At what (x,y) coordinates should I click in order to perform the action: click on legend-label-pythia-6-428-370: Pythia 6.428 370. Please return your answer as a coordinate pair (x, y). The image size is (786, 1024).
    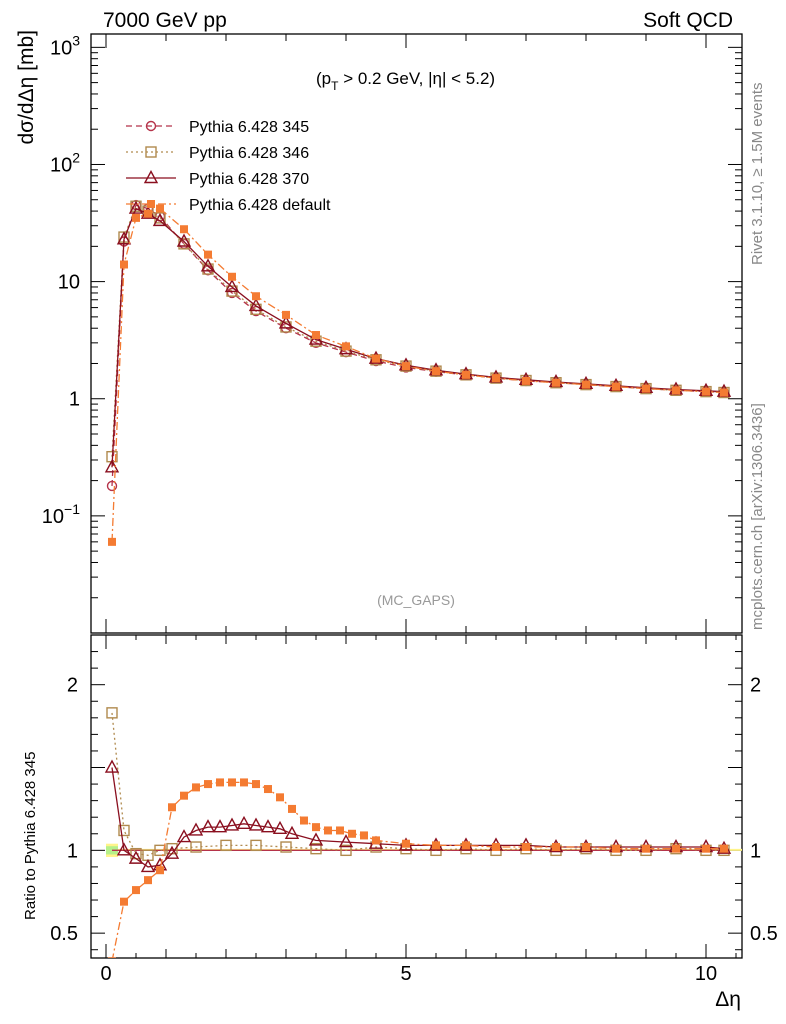
    Looking at the image, I should click on (249, 179).